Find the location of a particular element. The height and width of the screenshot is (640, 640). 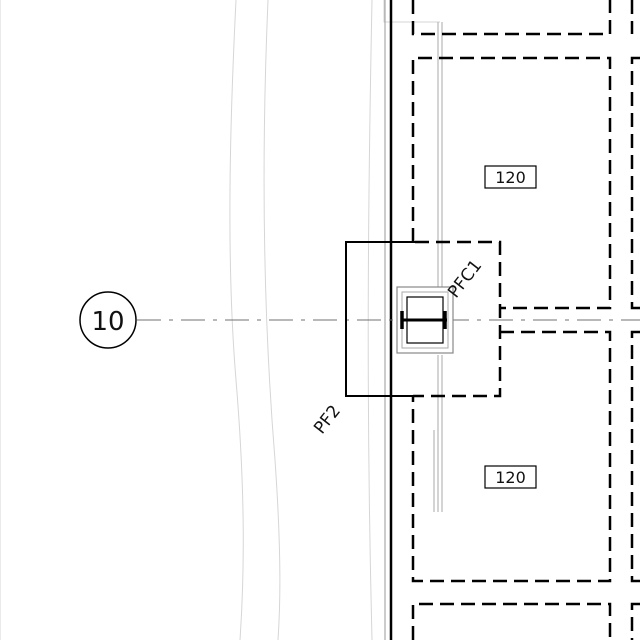

slab-tag-upper: 120 is located at coordinates (510, 177).